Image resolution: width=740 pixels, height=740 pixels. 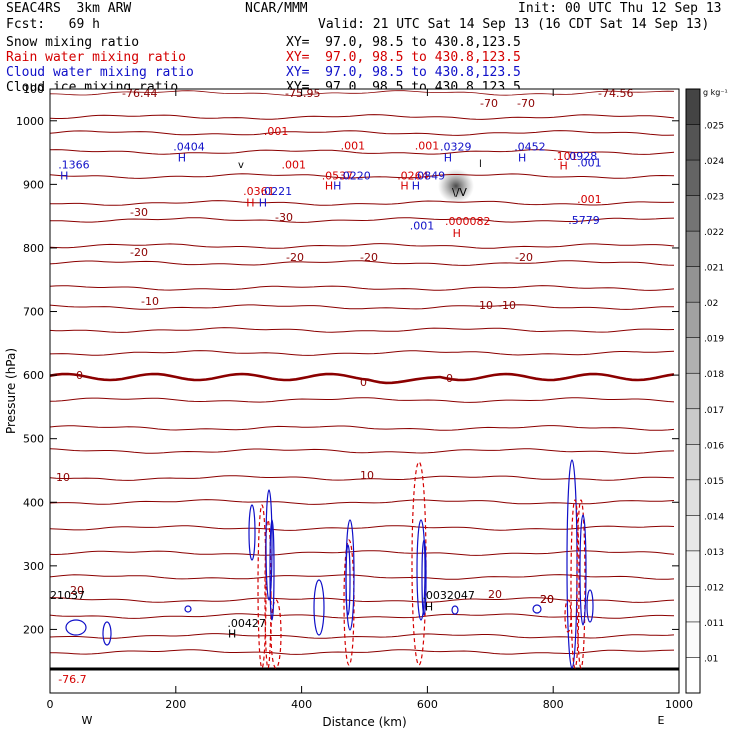 What do you see at coordinates (175, 704) in the screenshot?
I see `x-tick-label: 200` at bounding box center [175, 704].